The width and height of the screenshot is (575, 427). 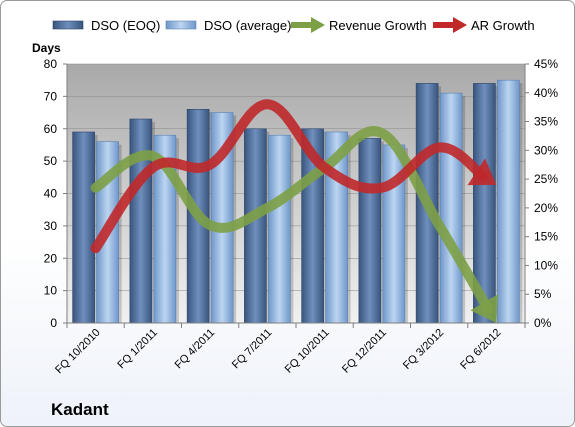 I want to click on y-tick-label-left: 30, so click(x=51, y=226).